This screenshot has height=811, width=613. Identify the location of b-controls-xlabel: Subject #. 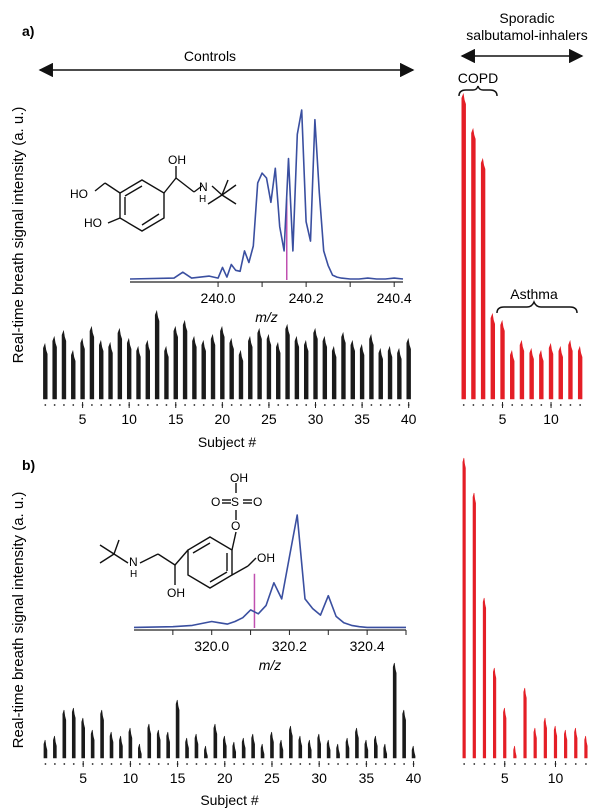
(229, 800).